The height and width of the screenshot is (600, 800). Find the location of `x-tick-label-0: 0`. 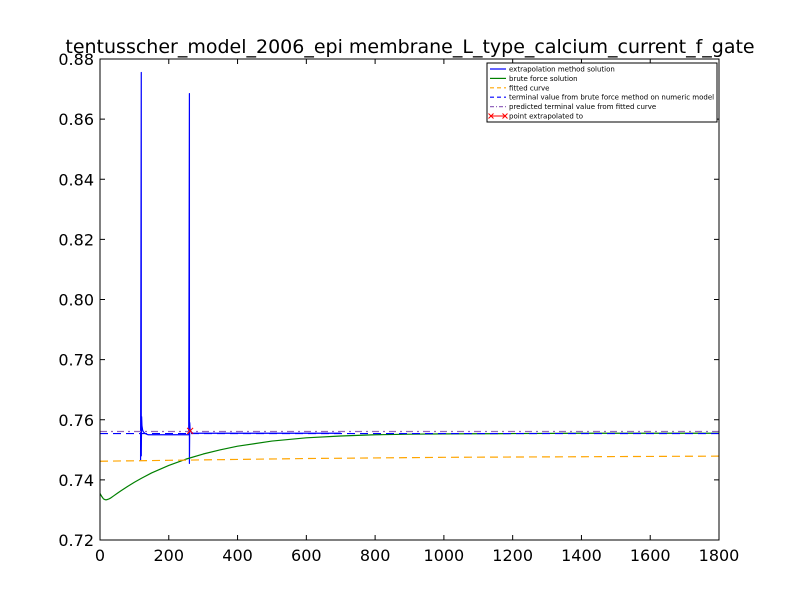

x-tick-label-0: 0 is located at coordinates (100, 555).